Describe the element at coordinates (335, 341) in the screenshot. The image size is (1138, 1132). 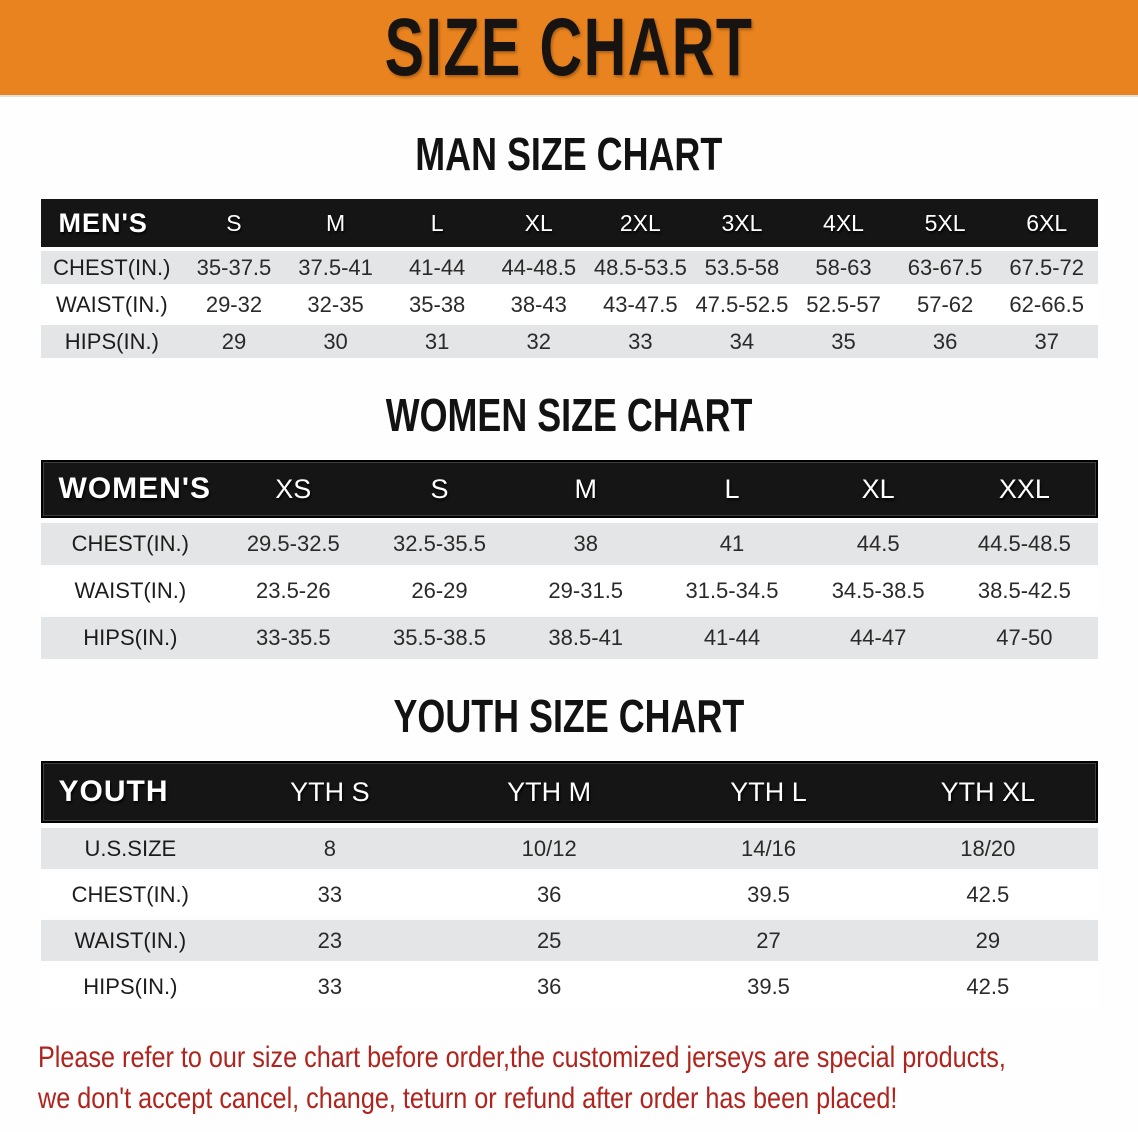
I see `size-value-cell: 30` at that location.